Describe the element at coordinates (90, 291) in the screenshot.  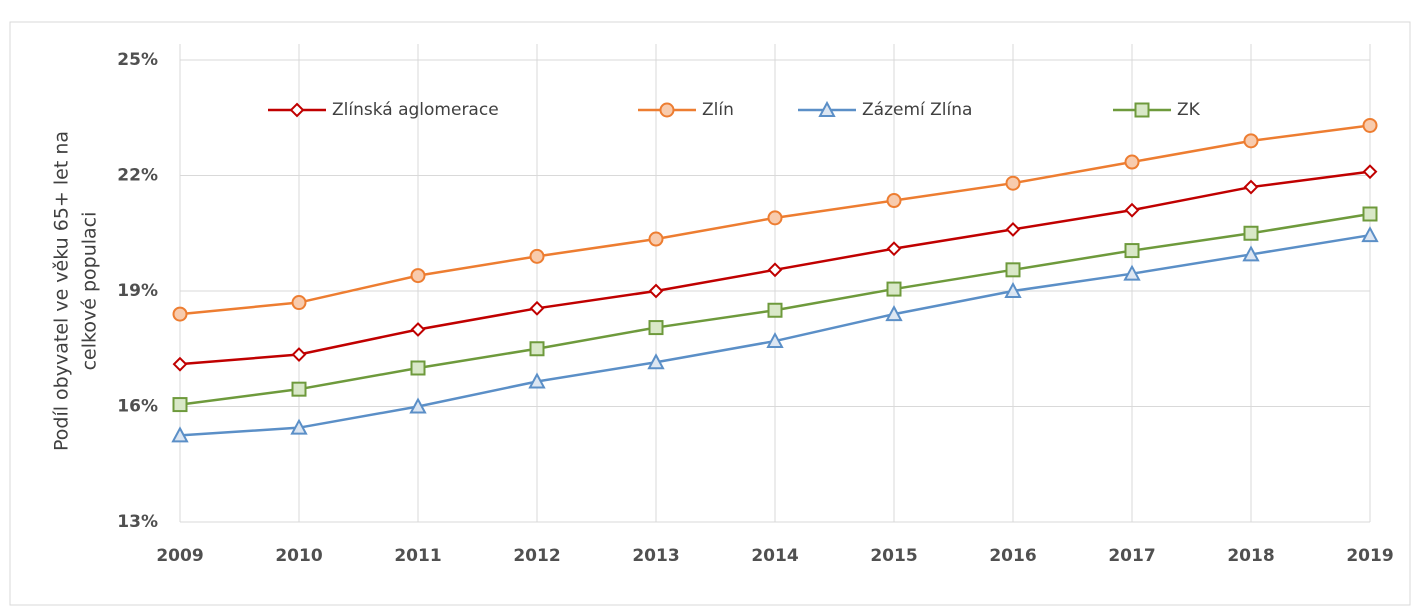
I see `y-axis-label: celkové populaci` at that location.